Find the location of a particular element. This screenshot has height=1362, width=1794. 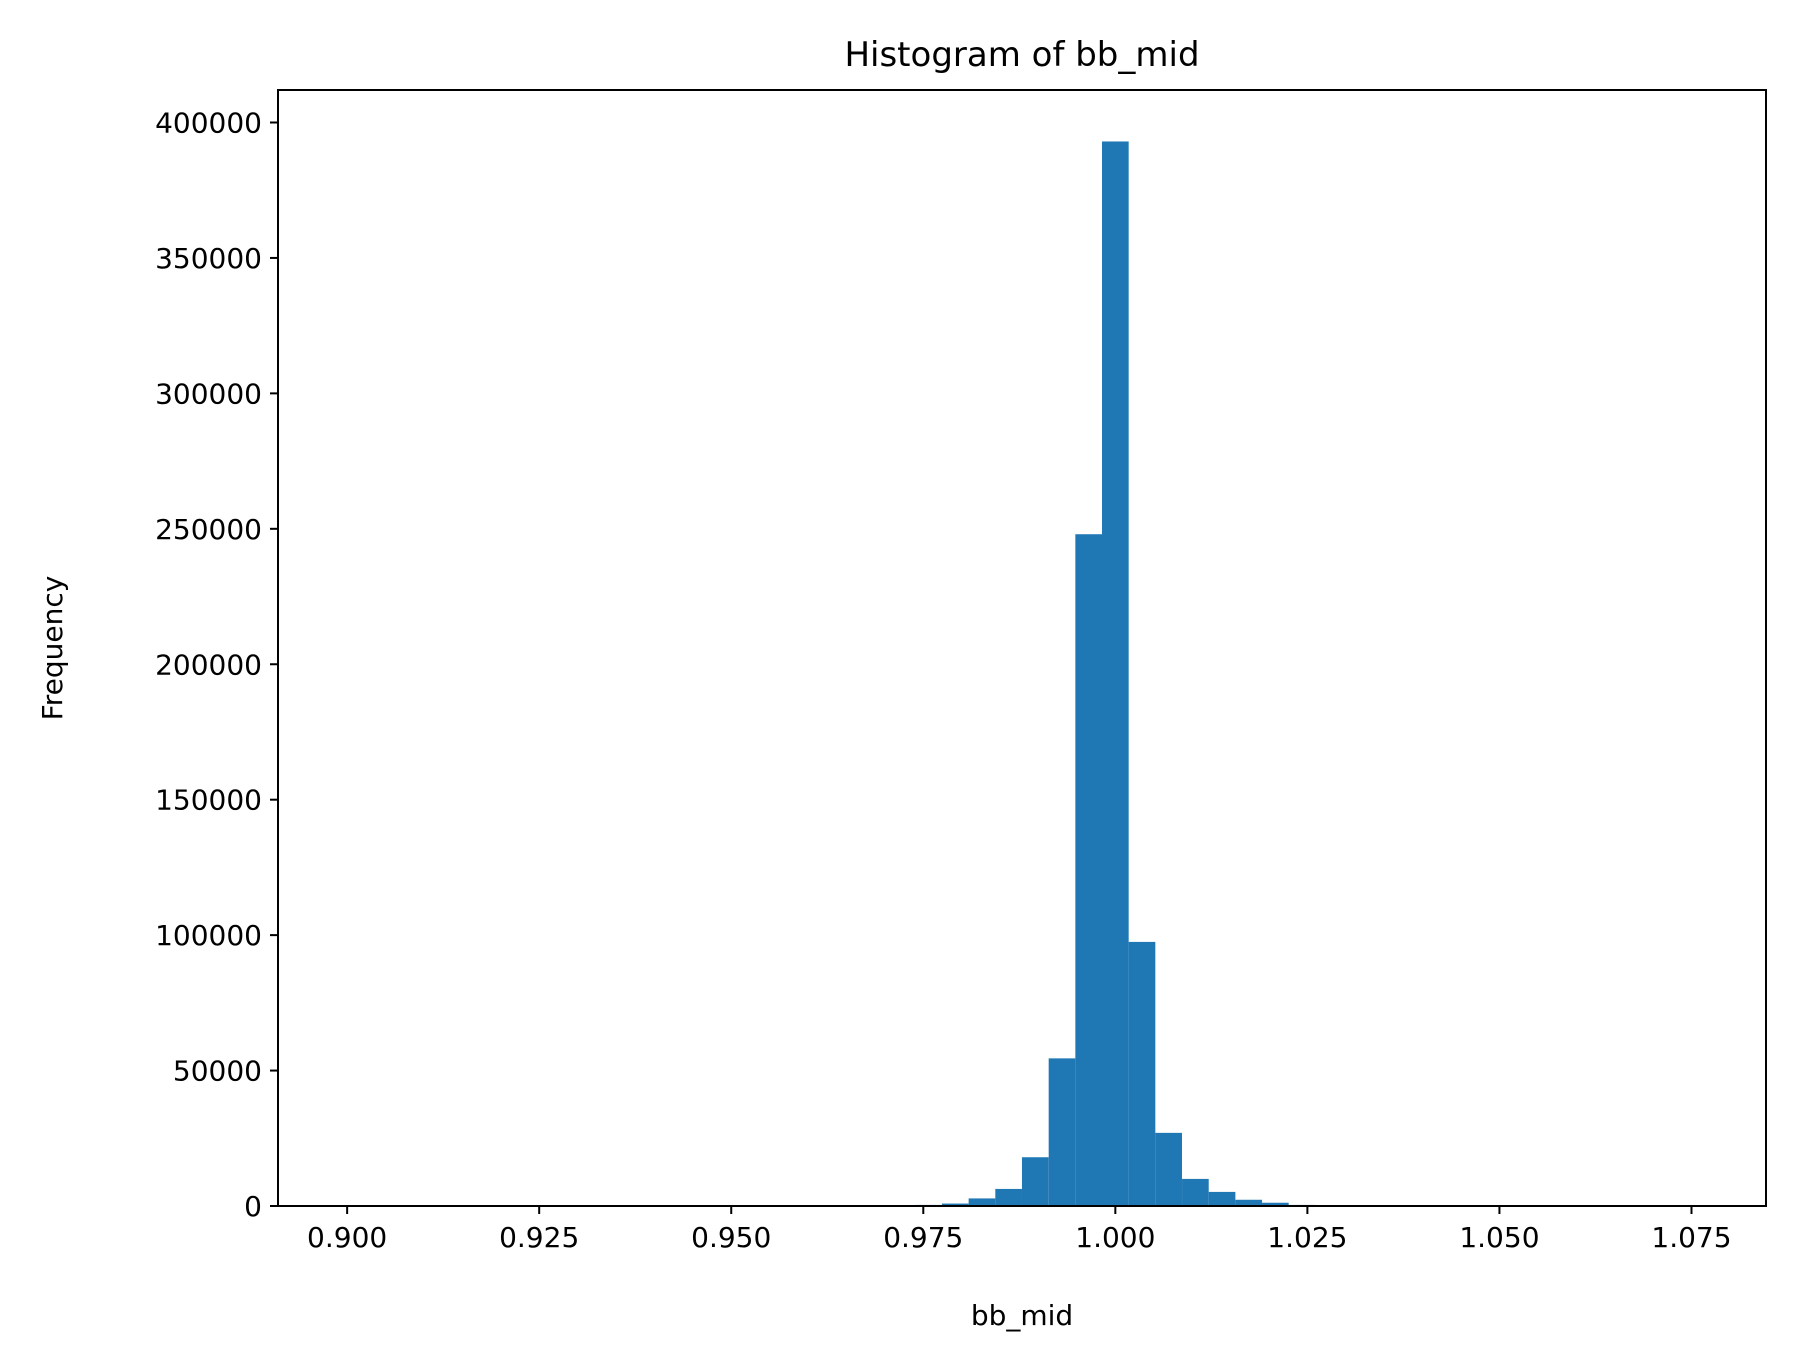

y-tick-label: 150000 is located at coordinates (208, 800).